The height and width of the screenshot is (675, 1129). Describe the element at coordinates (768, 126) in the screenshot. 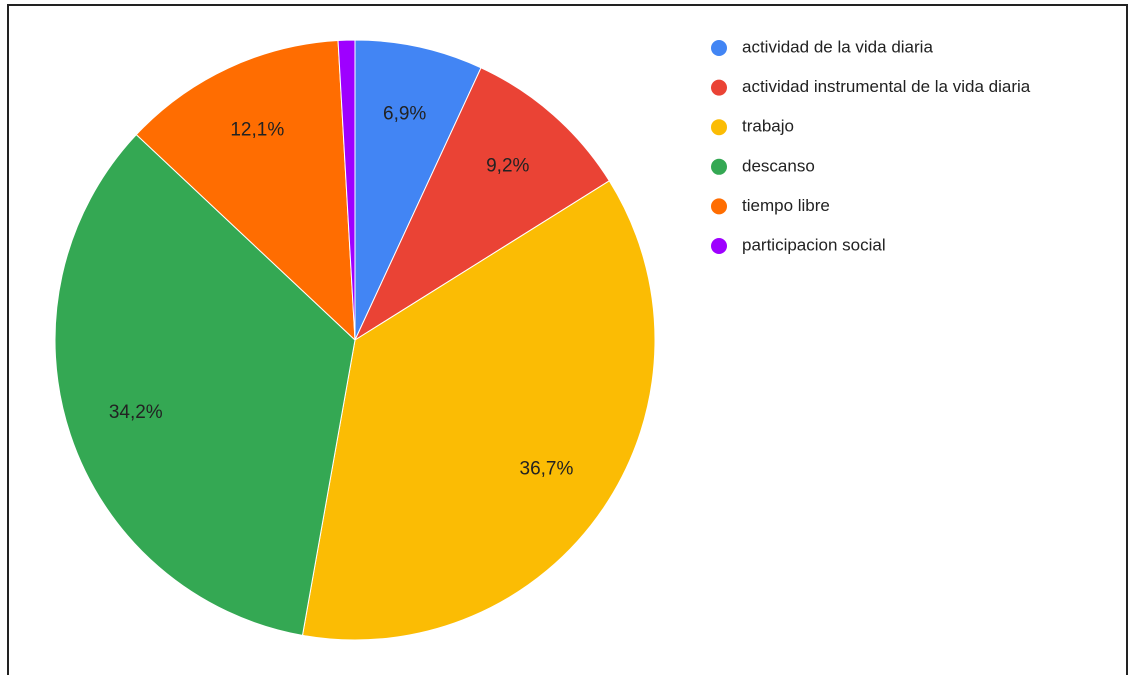

I see `legend-label: trabajo` at that location.